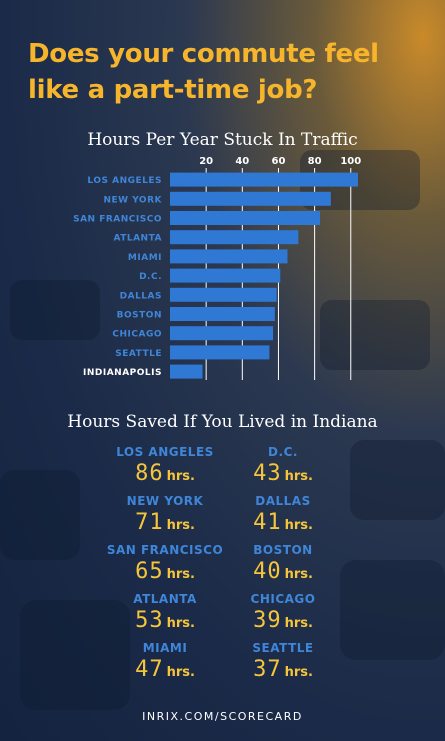  I want to click on x-tick-label: 100, so click(350, 161).